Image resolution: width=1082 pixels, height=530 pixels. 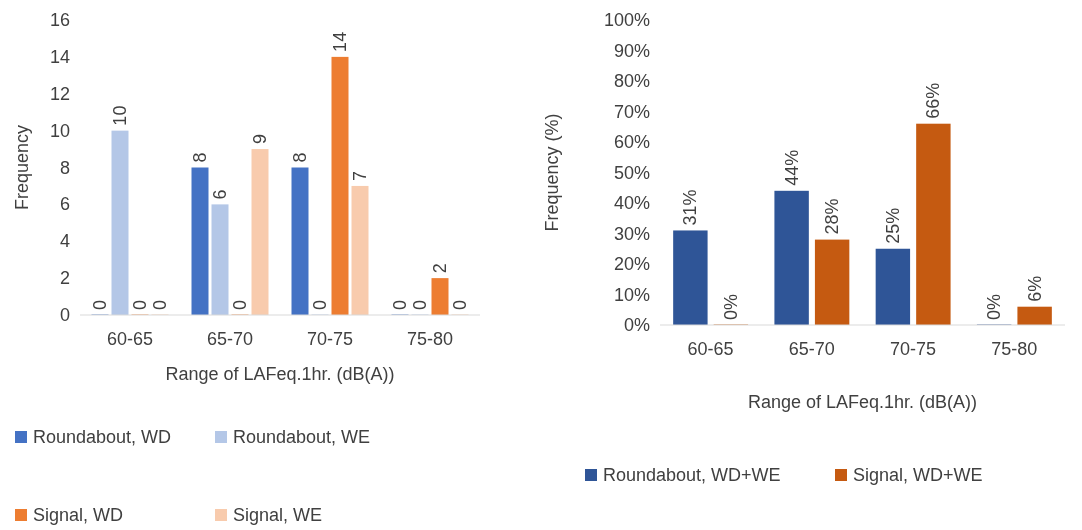 I want to click on y-tick-label: 90%, so click(x=631, y=50).